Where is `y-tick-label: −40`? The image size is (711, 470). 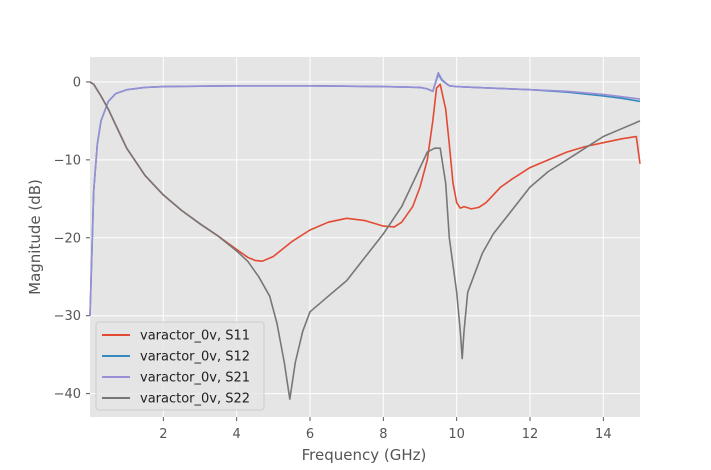 y-tick-label: −40 is located at coordinates (67, 394).